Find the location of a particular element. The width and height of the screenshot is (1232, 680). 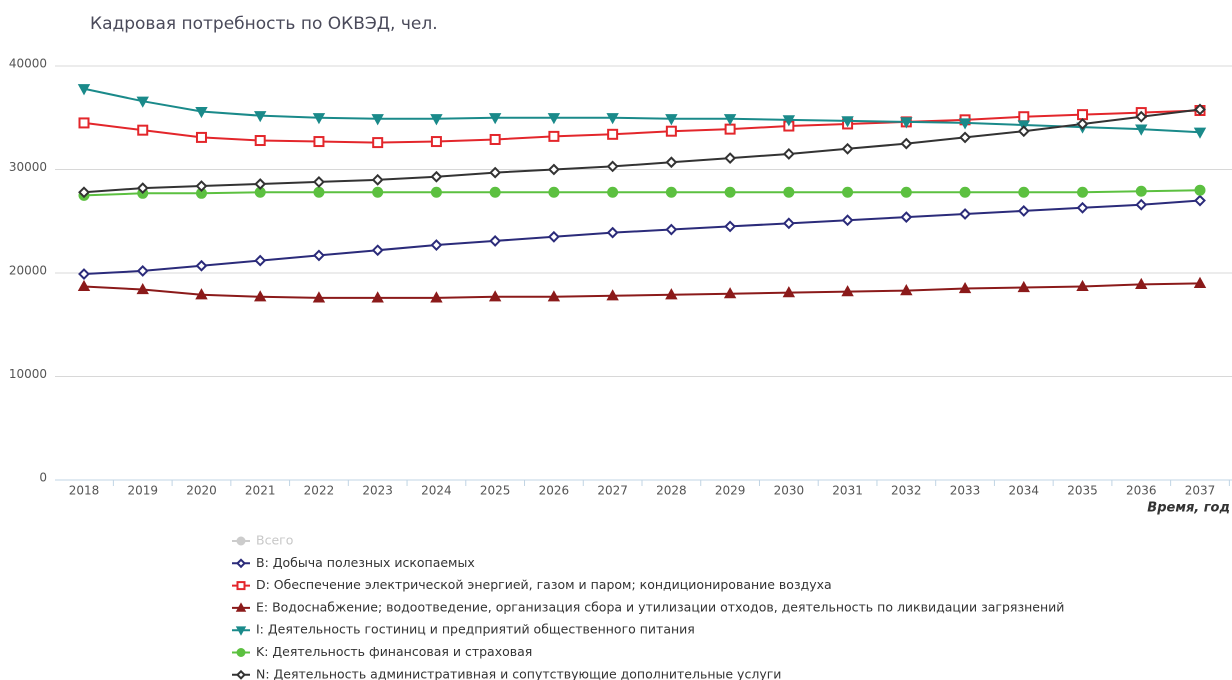

legend-label: B: Добыча полезных ископаемых is located at coordinates (365, 562).